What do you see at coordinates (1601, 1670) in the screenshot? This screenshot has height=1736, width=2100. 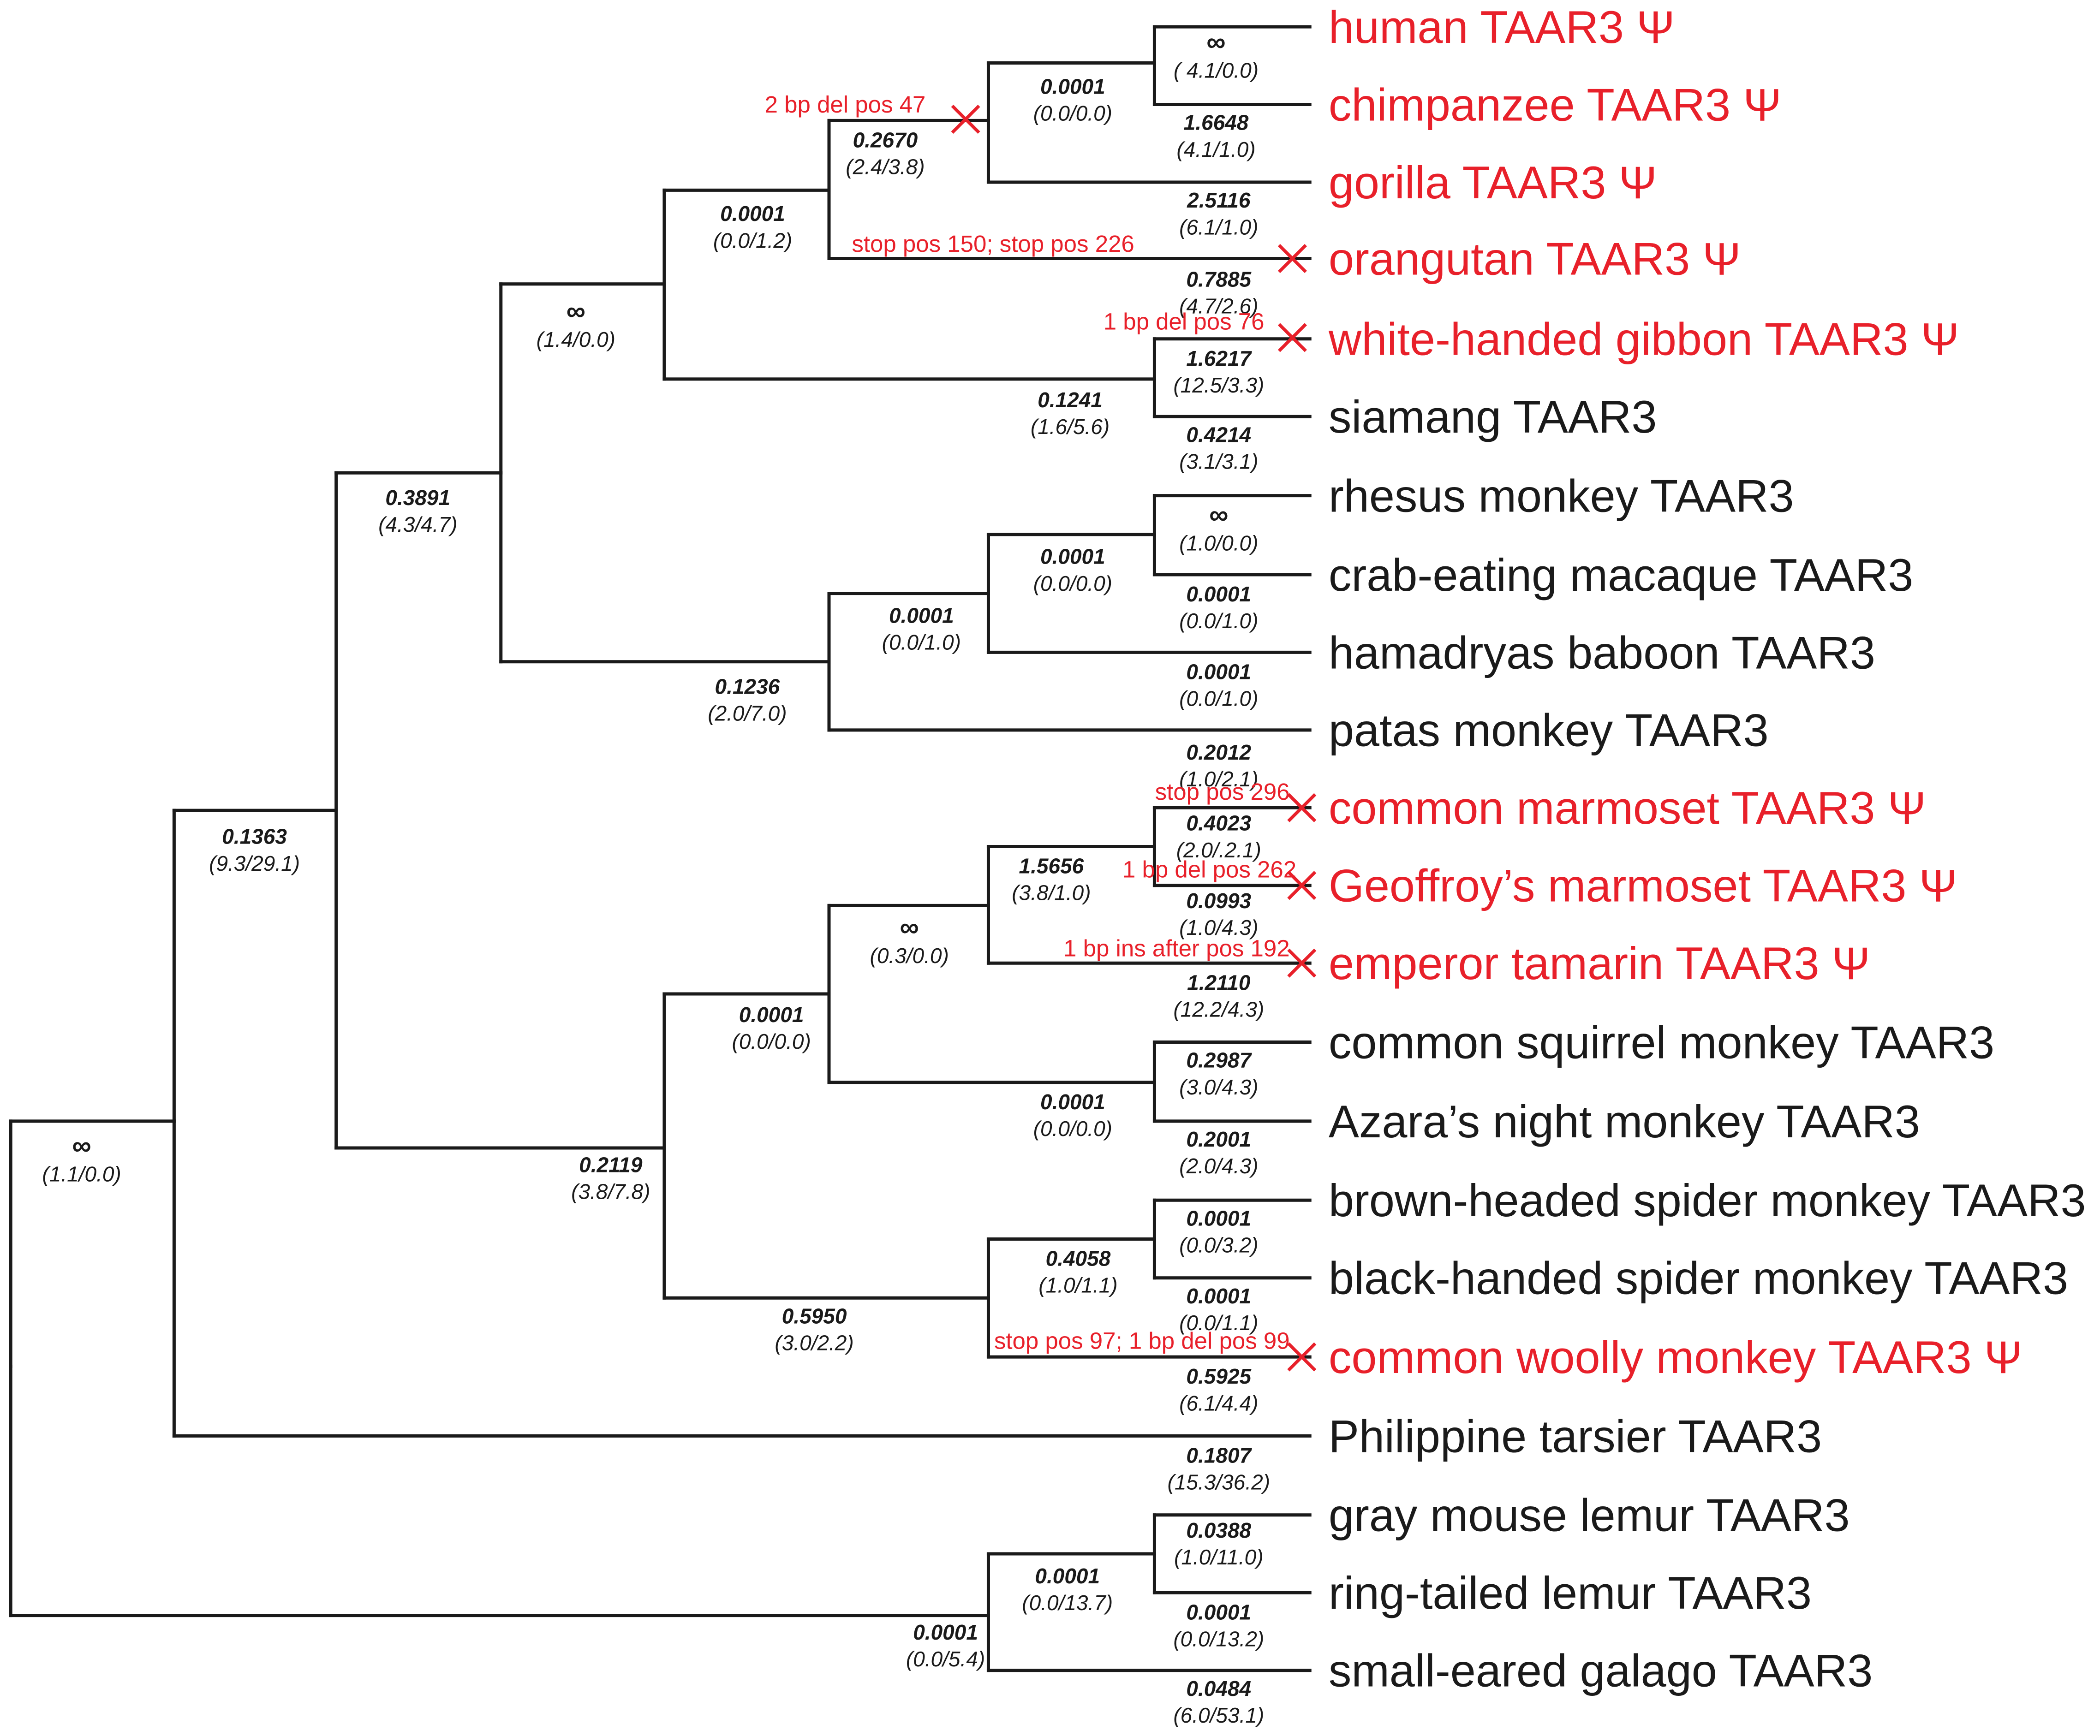 I see `taxon-label: small-eared galago TAAR3` at bounding box center [1601, 1670].